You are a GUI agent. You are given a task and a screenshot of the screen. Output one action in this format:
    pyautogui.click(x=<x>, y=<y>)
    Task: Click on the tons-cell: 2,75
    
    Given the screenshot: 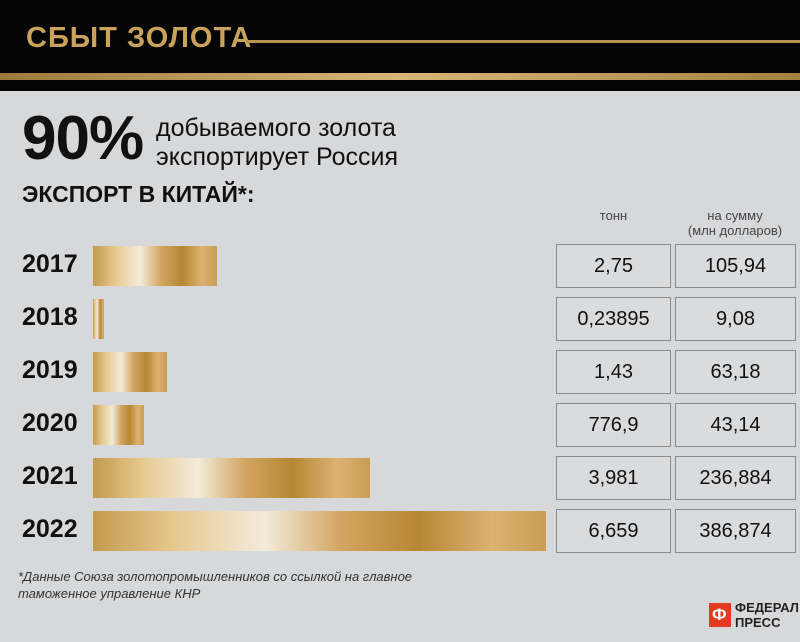 What is the action you would take?
    pyautogui.click(x=613, y=266)
    